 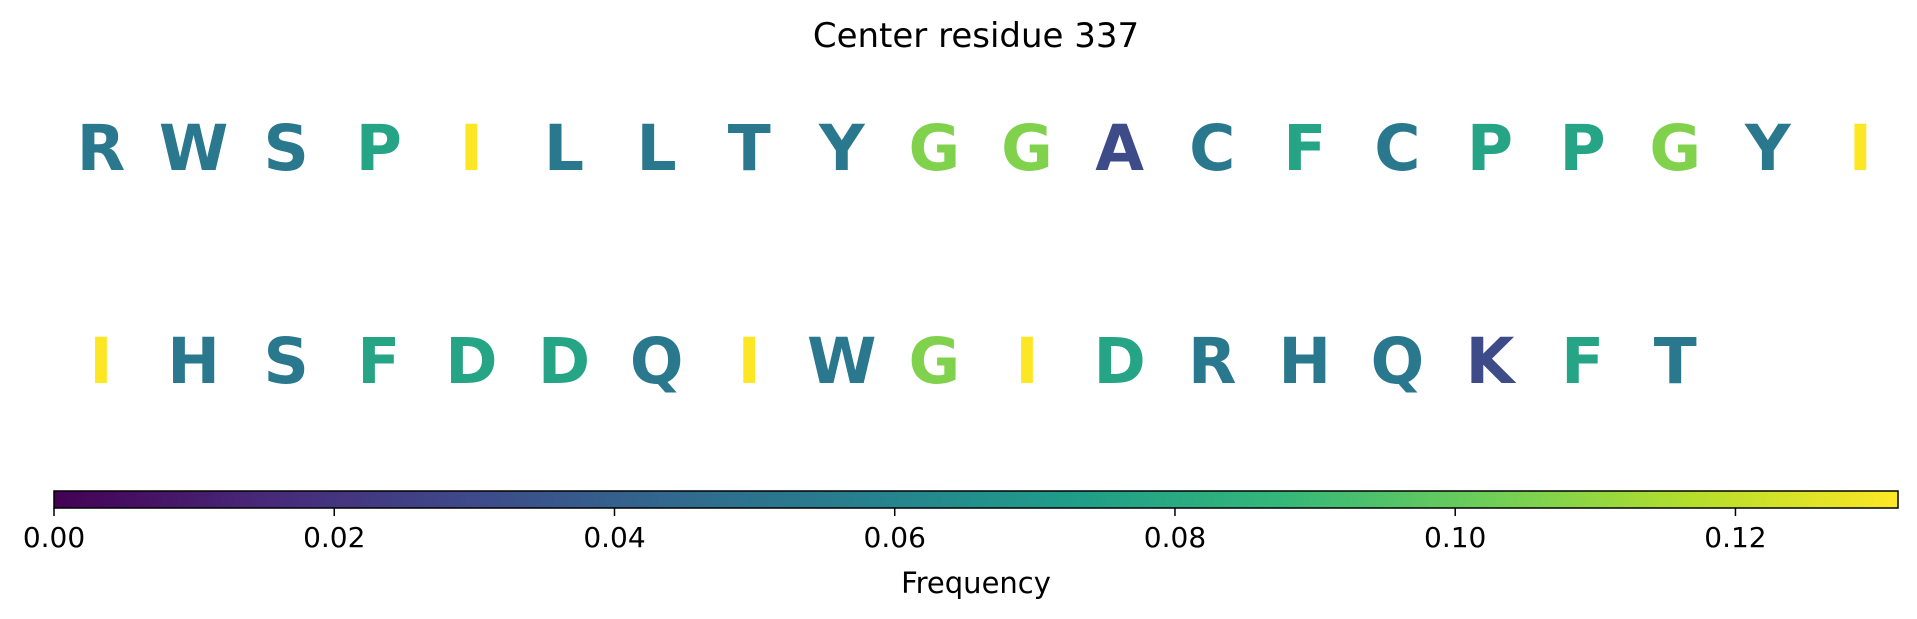 I want to click on colorbar-tick-label: 0.10, so click(x=1455, y=537).